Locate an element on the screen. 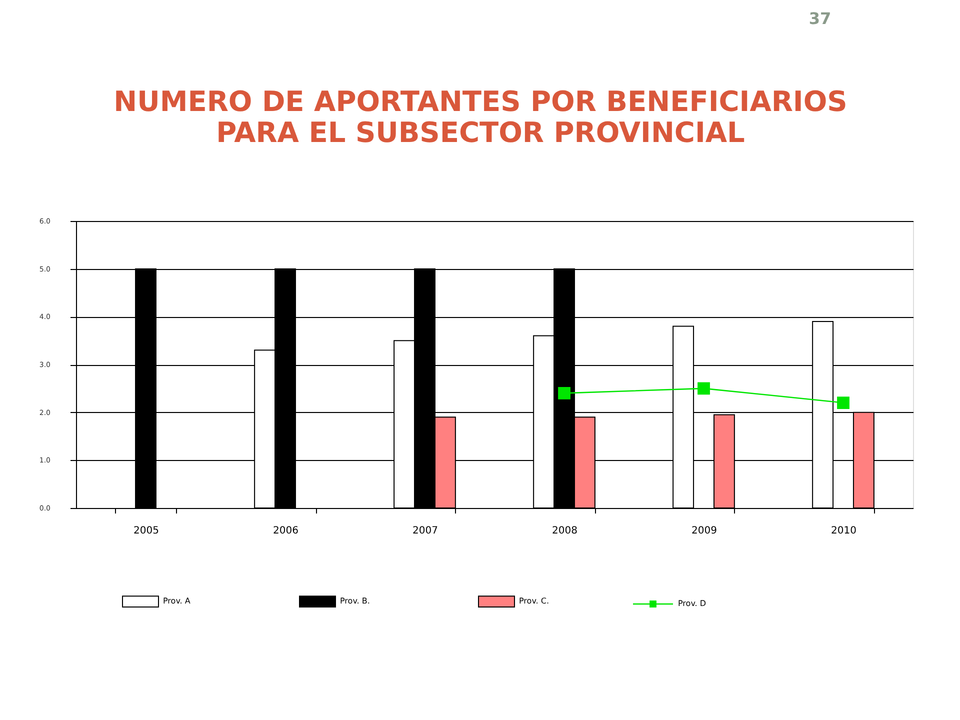  x-tick-label: 2006 is located at coordinates (285, 531).